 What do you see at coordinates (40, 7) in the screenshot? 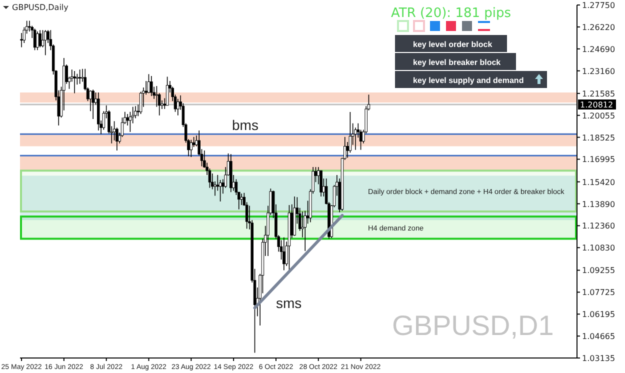
I see `chart-title: GBPUSD,Daily` at bounding box center [40, 7].